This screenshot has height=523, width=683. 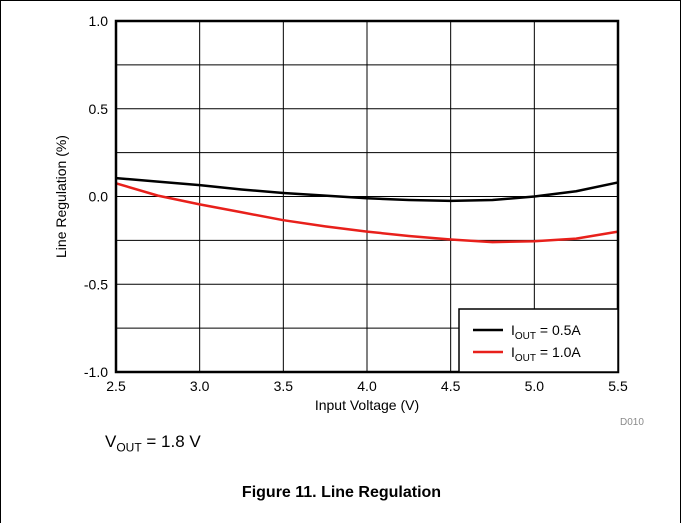 What do you see at coordinates (618, 386) in the screenshot?
I see `x-tick-label: 5.5` at bounding box center [618, 386].